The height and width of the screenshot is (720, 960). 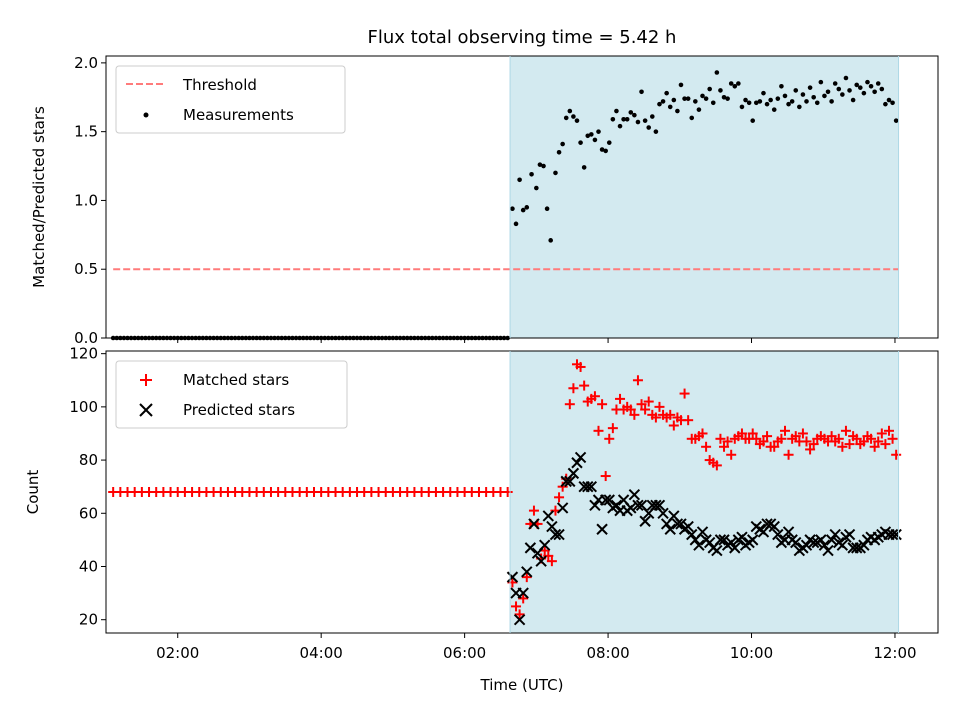 What do you see at coordinates (39, 197) in the screenshot?
I see `top-y-axis-label: Matched/Predicted stars` at bounding box center [39, 197].